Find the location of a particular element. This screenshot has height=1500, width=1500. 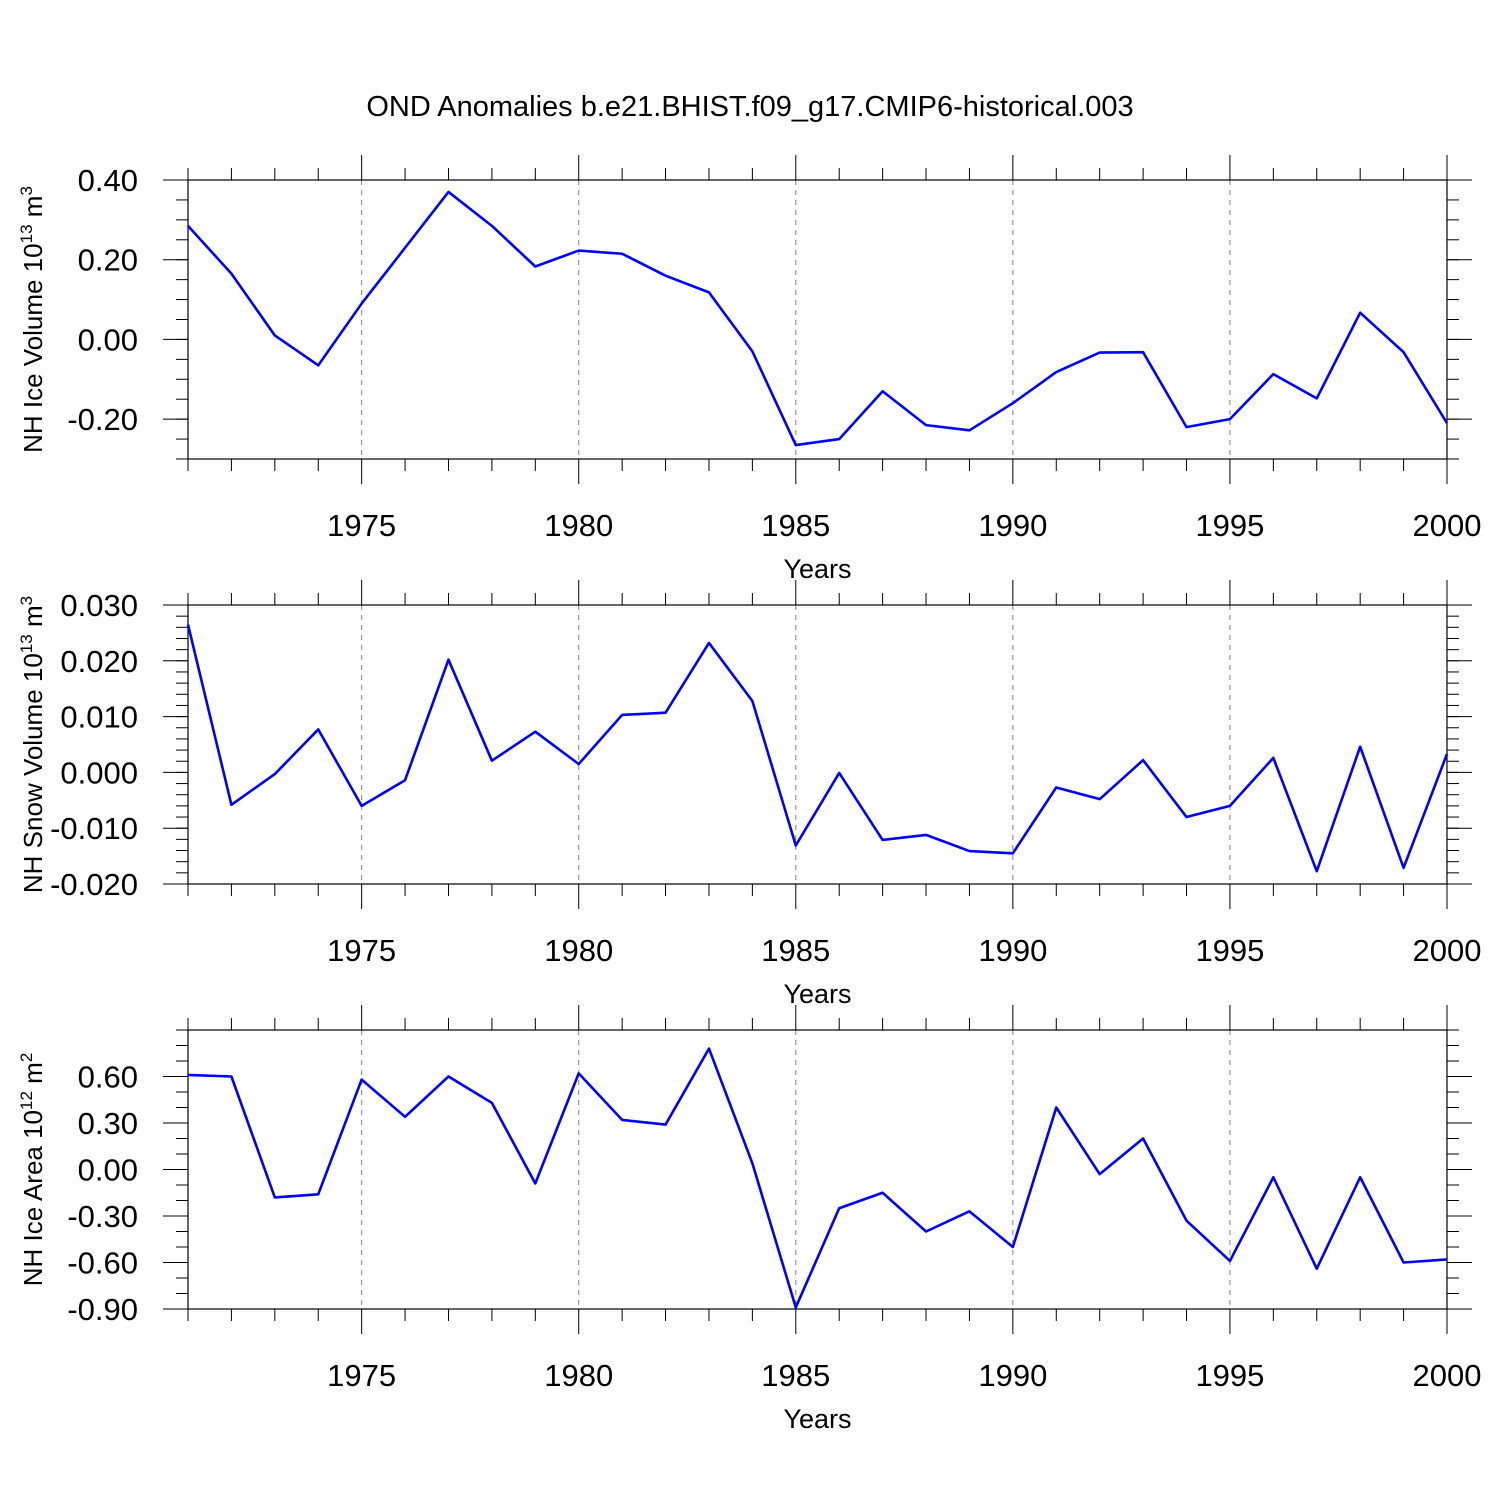

y-tick-label: 0.000 is located at coordinates (99, 772).